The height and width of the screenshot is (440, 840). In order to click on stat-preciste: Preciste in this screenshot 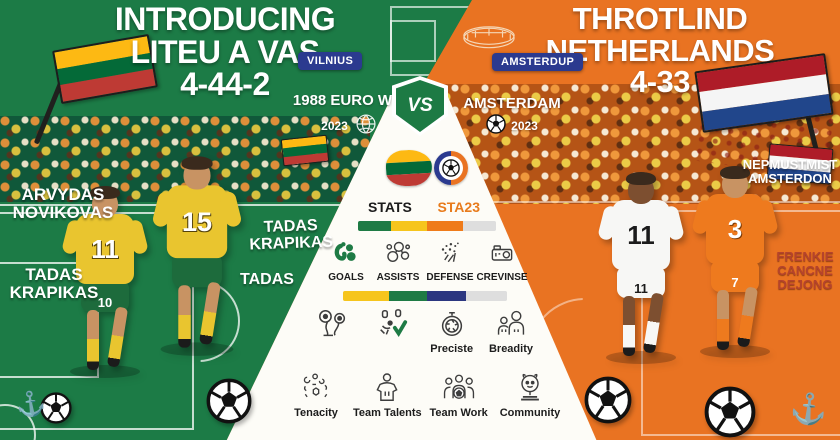, I will do `click(452, 331)`.